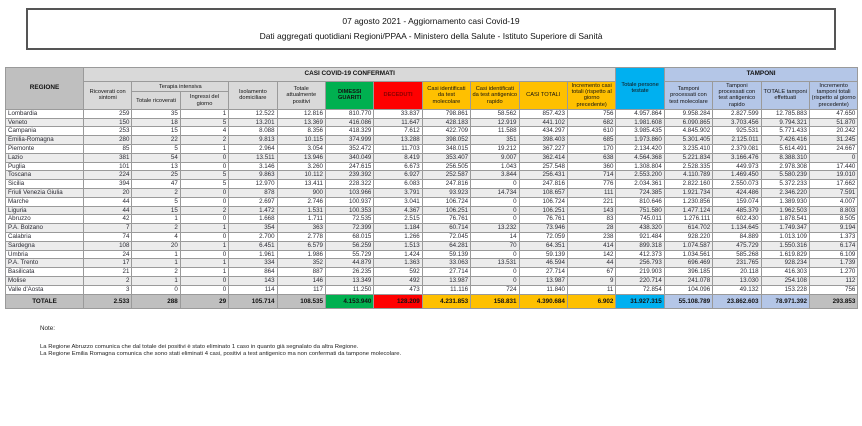 This screenshot has width=862, height=426. I want to click on data-cell: 776, so click(591, 184).